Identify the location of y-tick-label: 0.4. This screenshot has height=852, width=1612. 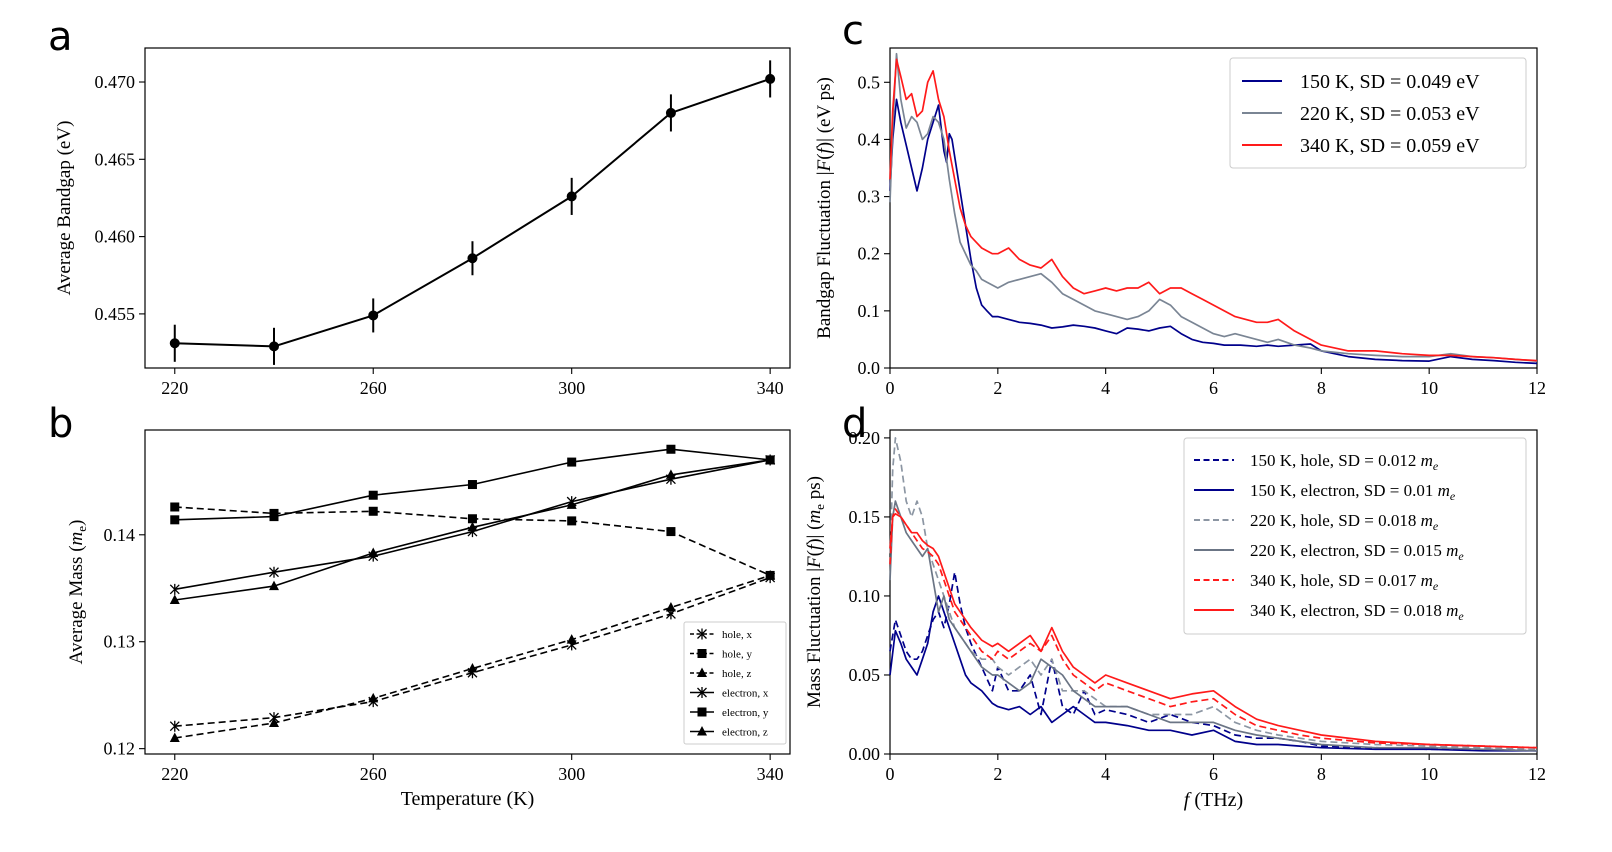
(869, 139).